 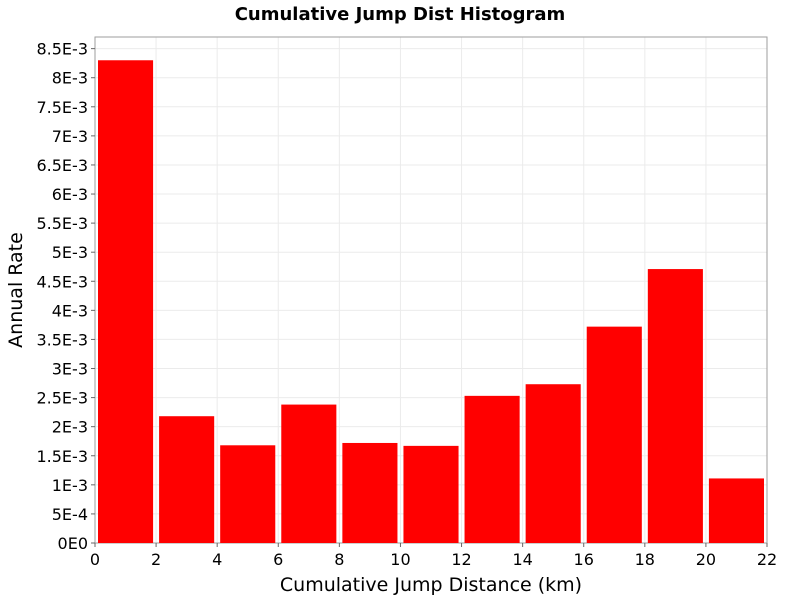 What do you see at coordinates (645, 559) in the screenshot?
I see `x-tick-label: 18` at bounding box center [645, 559].